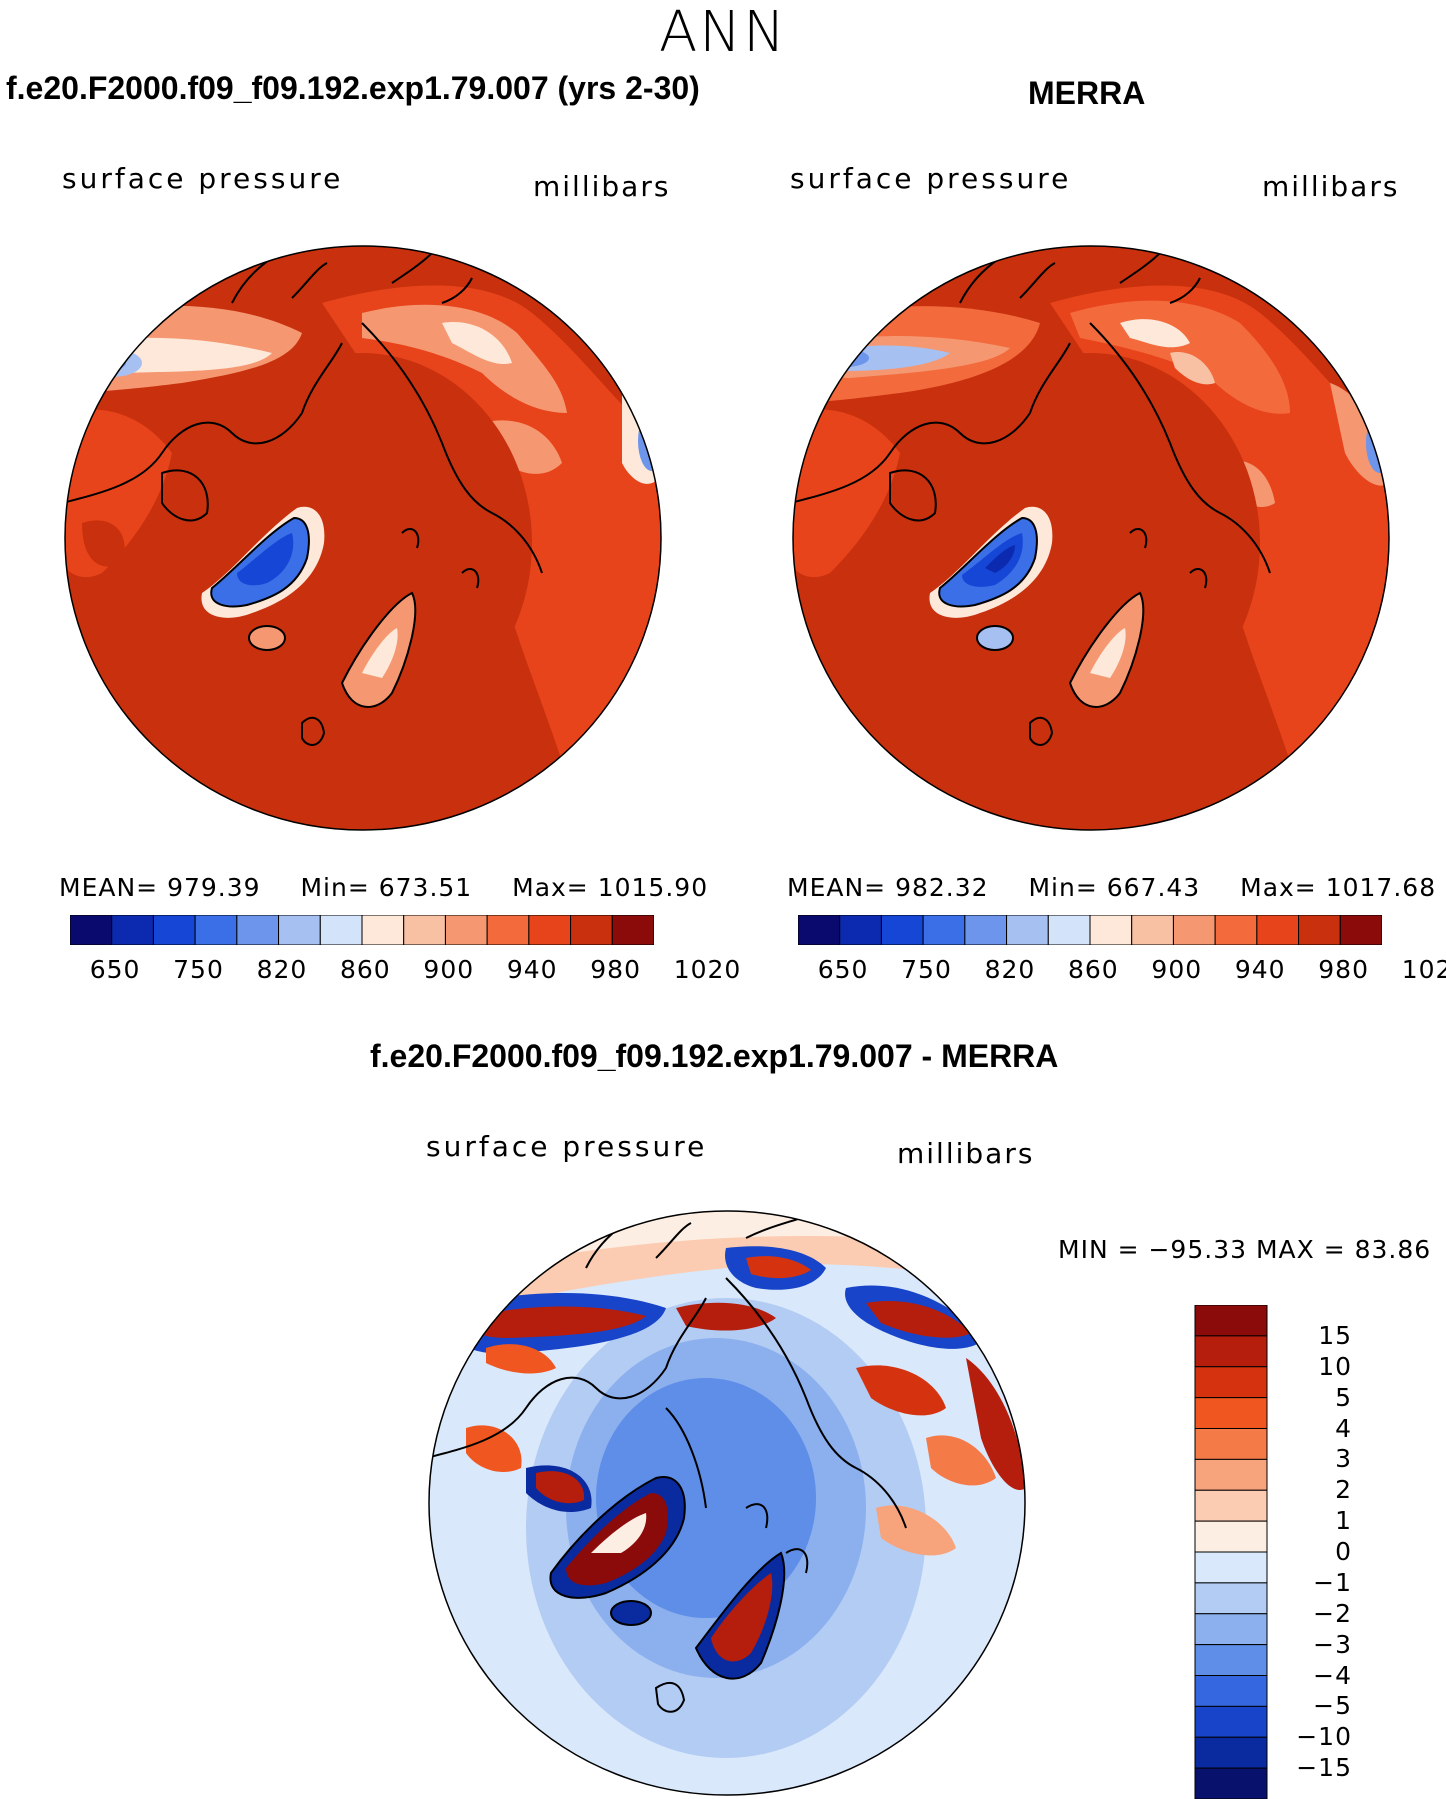  What do you see at coordinates (1381, 887) in the screenshot?
I see `panel-2-max: 1017.68` at bounding box center [1381, 887].